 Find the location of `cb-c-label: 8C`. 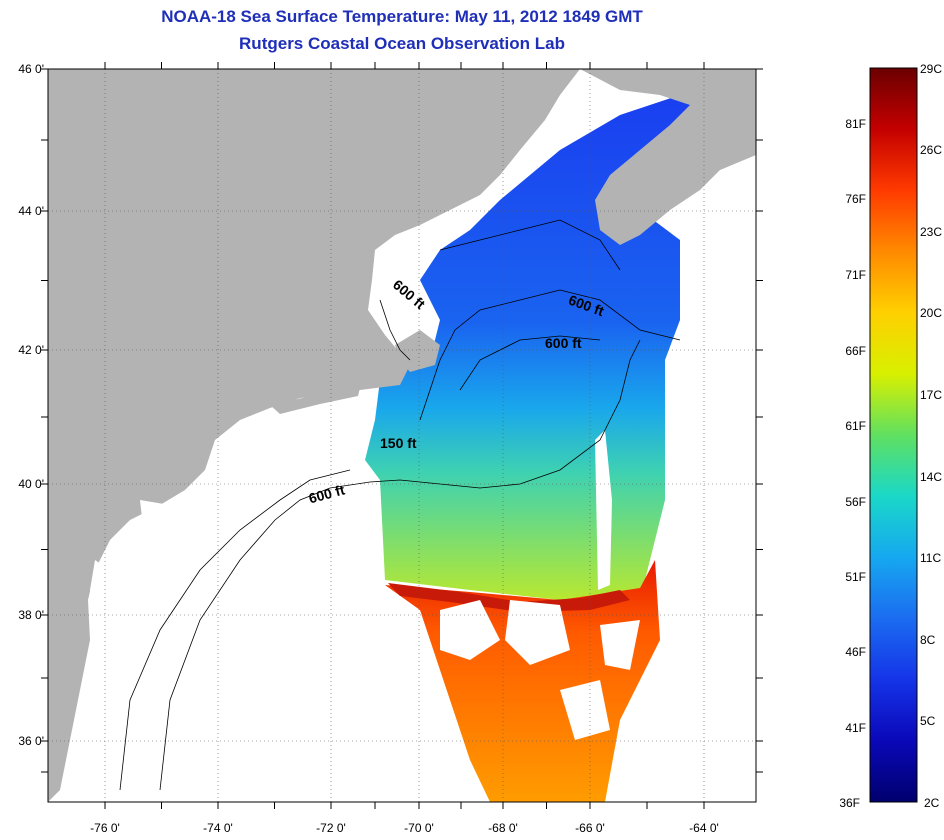

cb-c-label: 8C is located at coordinates (928, 640).